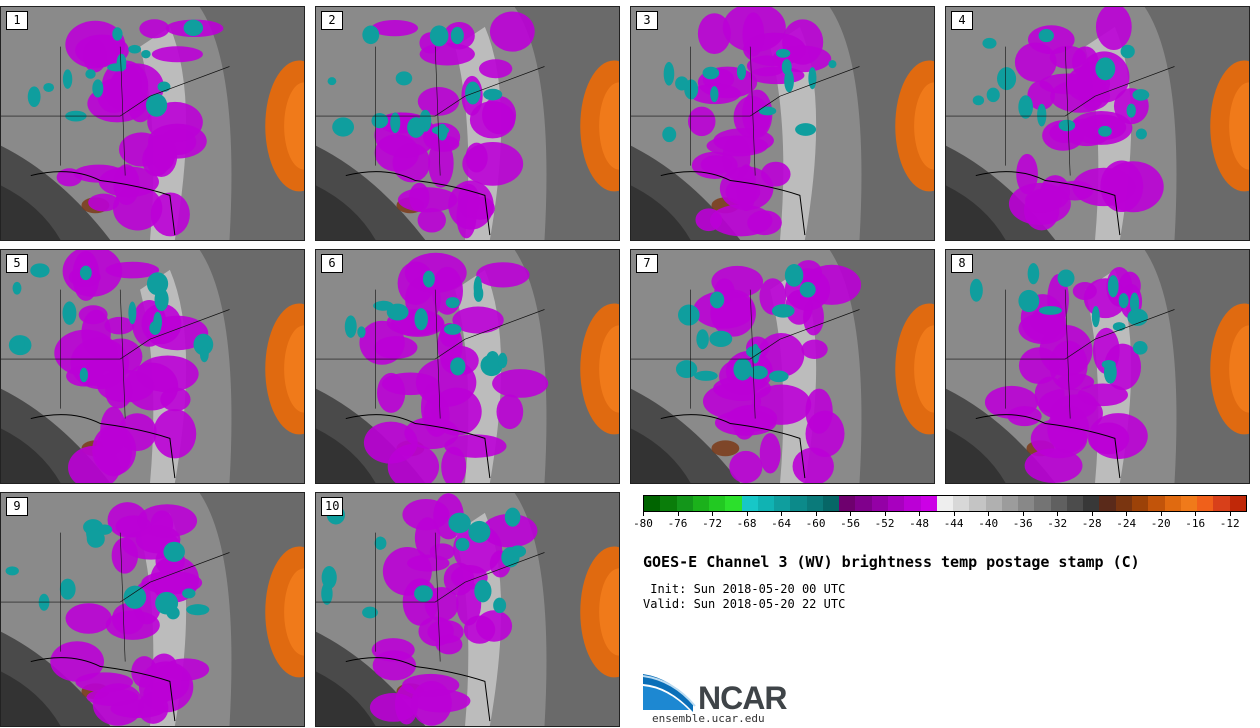  I want to click on colorbar-tick-label: -56, so click(850, 523).